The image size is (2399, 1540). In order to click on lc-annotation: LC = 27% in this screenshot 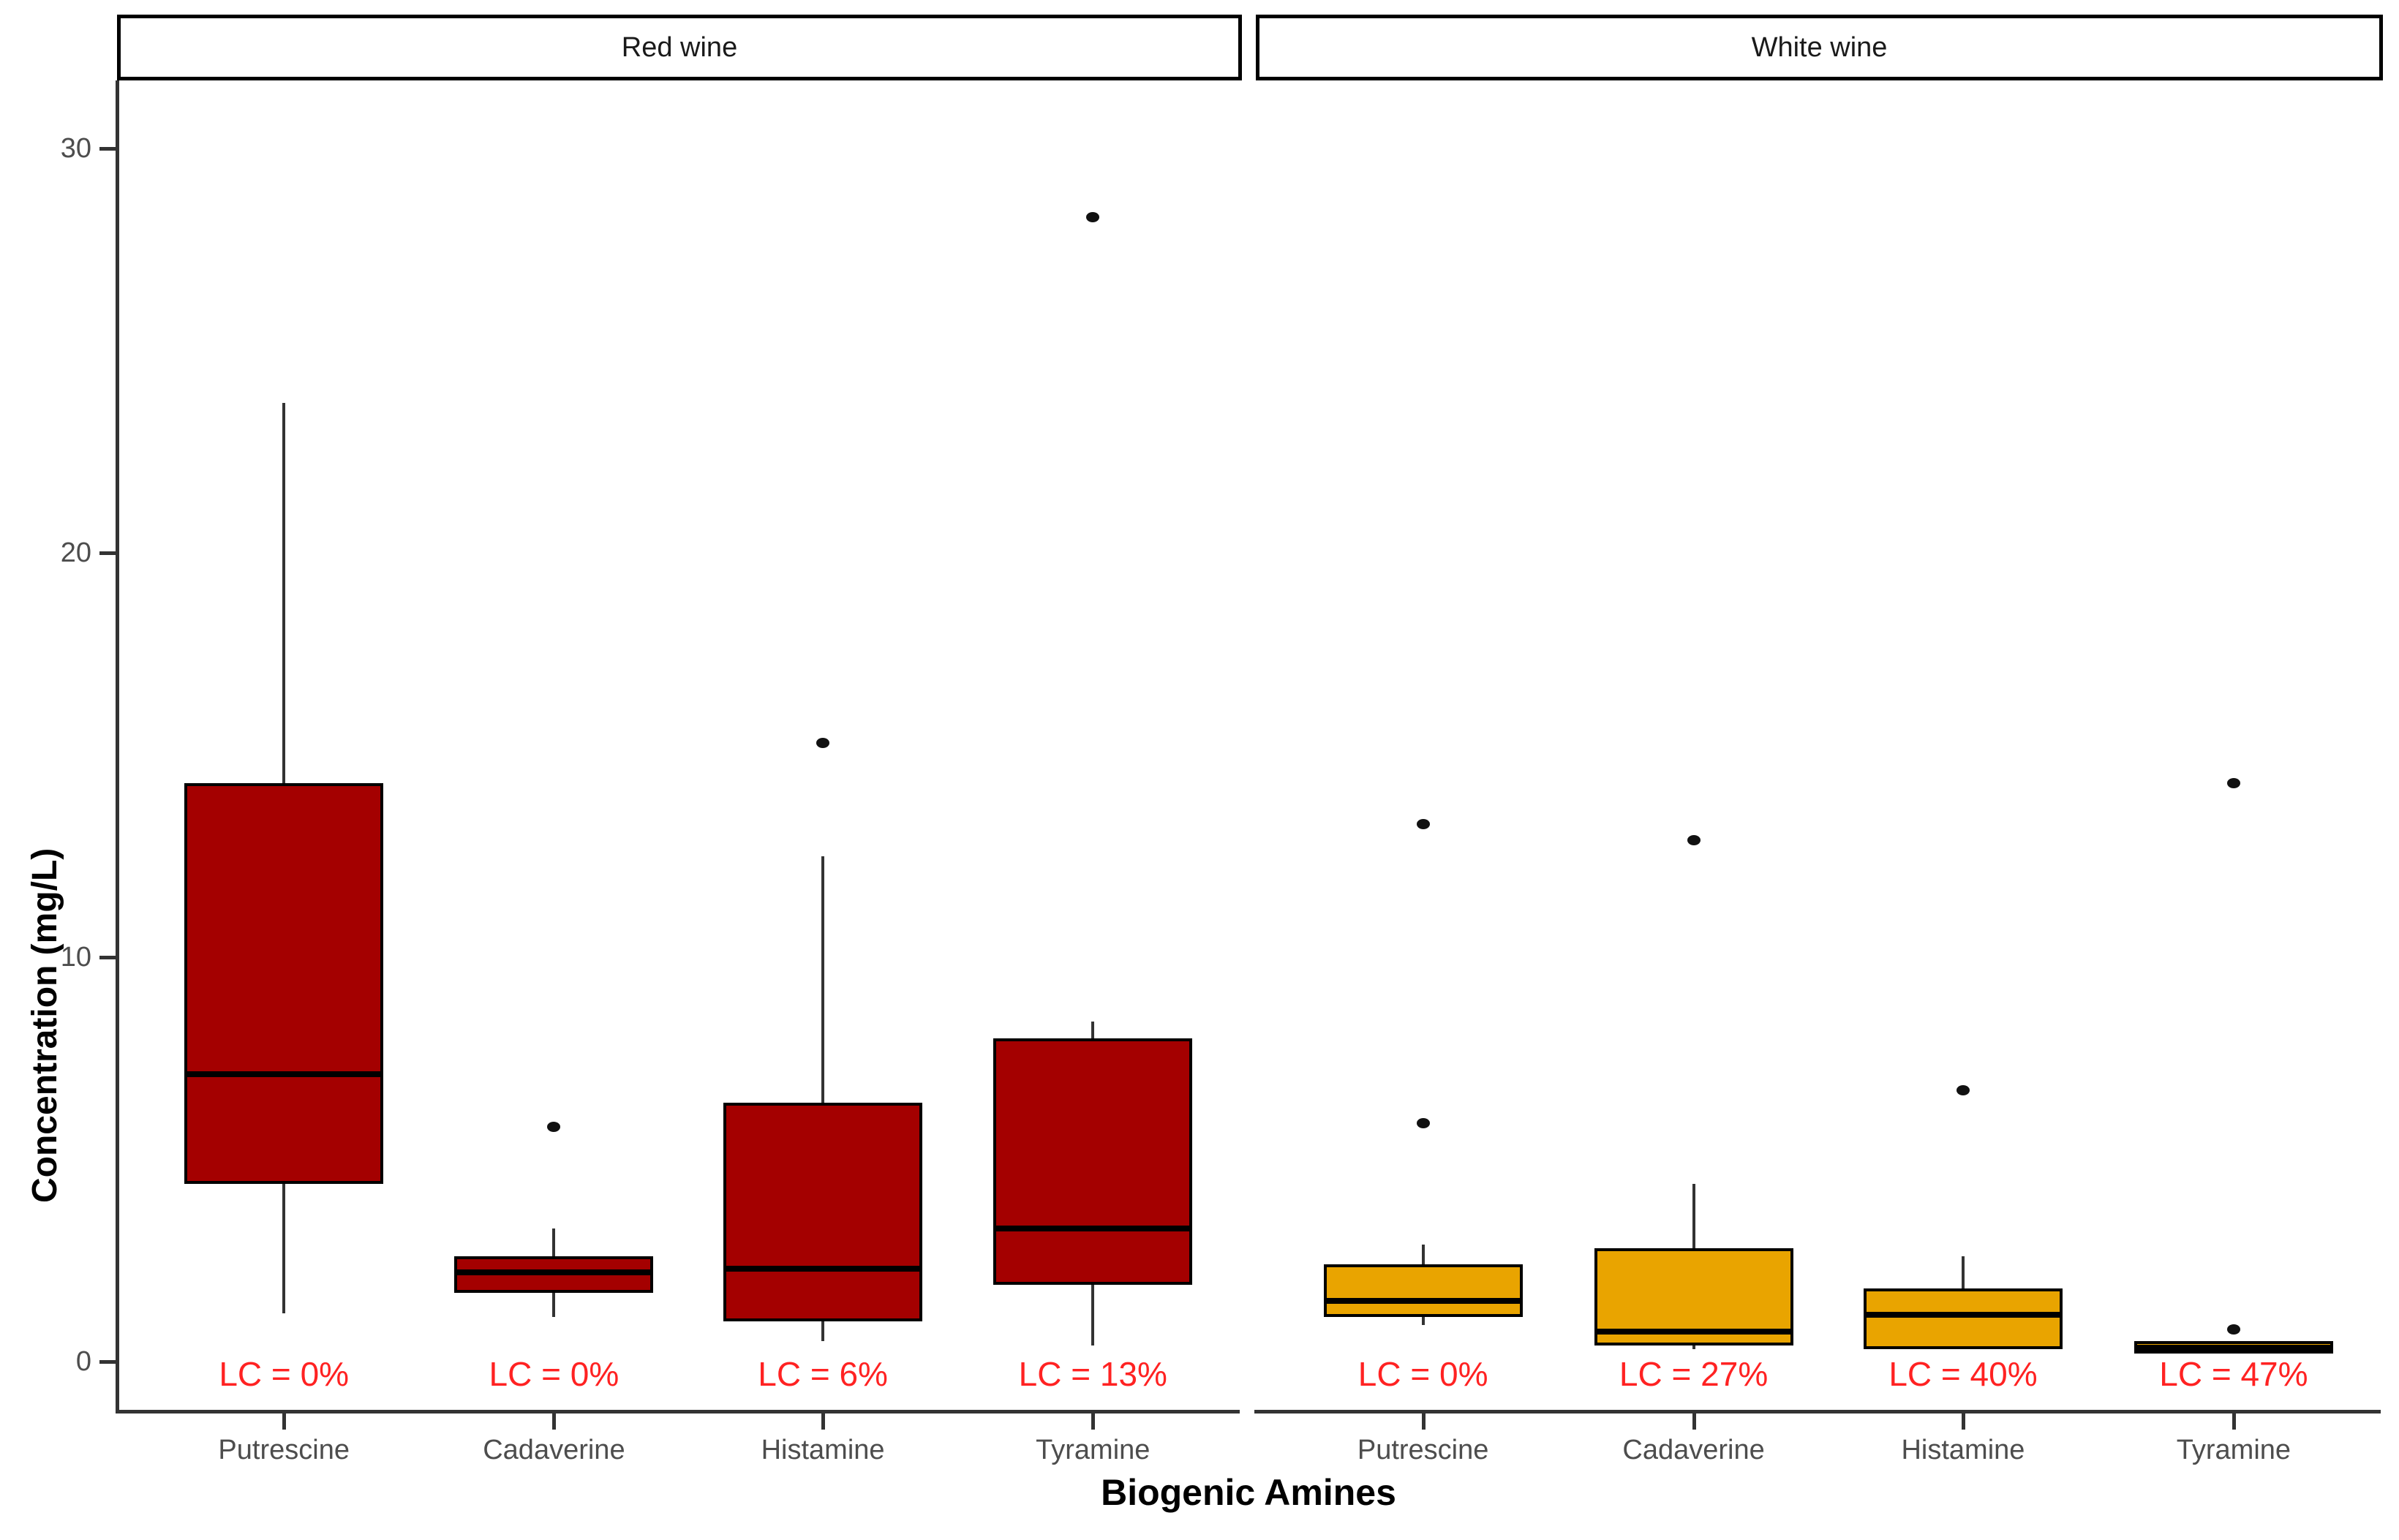, I will do `click(1694, 1374)`.